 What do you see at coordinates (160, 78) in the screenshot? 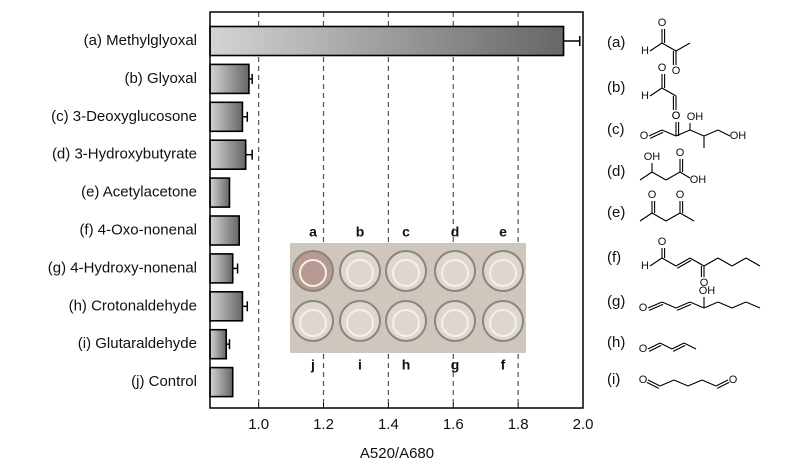
I see `category-label: (b) Glyoxal` at bounding box center [160, 78].